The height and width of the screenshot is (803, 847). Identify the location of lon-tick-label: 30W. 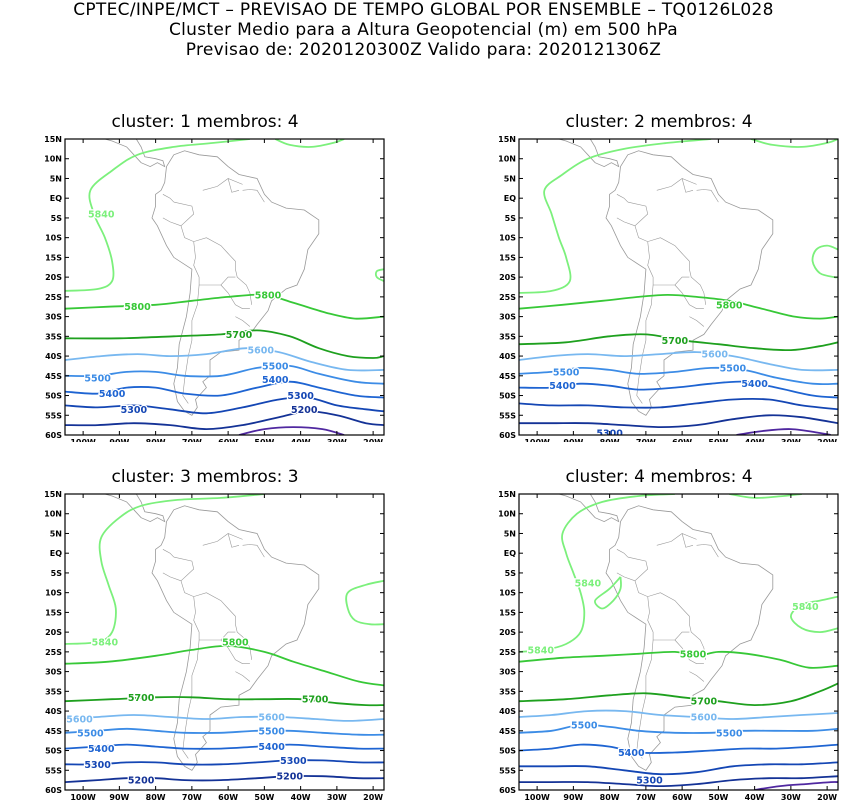
(337, 440).